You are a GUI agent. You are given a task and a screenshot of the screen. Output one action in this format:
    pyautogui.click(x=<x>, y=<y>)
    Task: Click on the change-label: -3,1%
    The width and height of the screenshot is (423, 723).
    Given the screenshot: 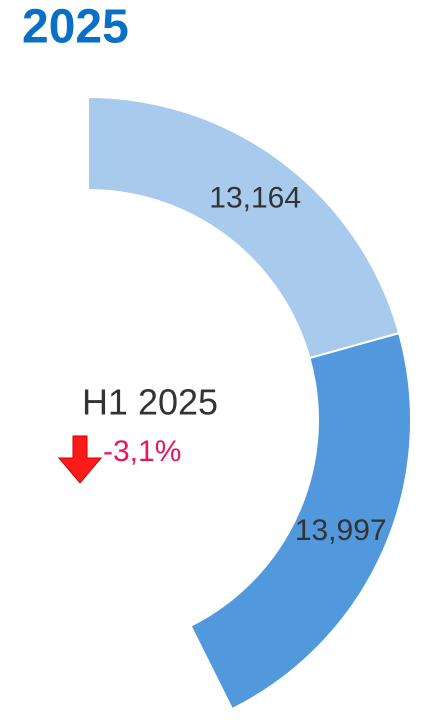 What is the action you would take?
    pyautogui.click(x=142, y=451)
    